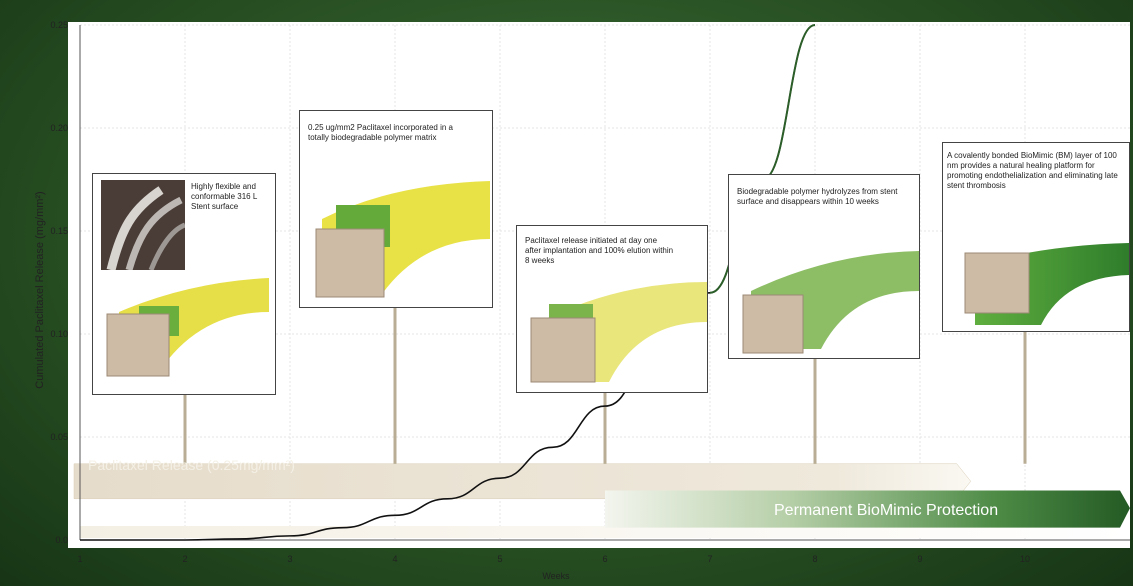 The height and width of the screenshot is (586, 1133). What do you see at coordinates (556, 576) in the screenshot?
I see `x-axis-label: Weeks` at bounding box center [556, 576].